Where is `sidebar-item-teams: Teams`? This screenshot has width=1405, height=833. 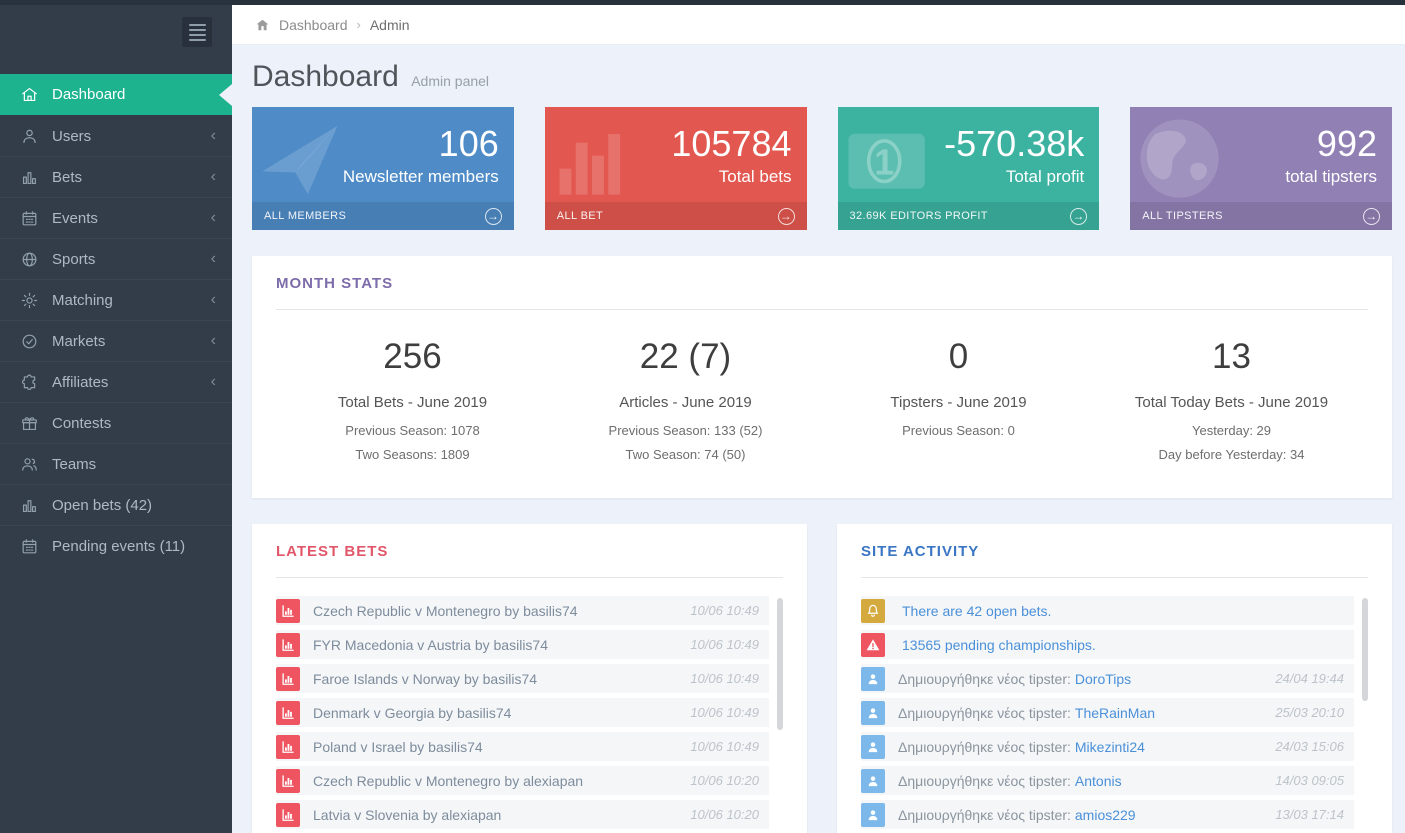
sidebar-item-teams: Teams is located at coordinates (116, 463).